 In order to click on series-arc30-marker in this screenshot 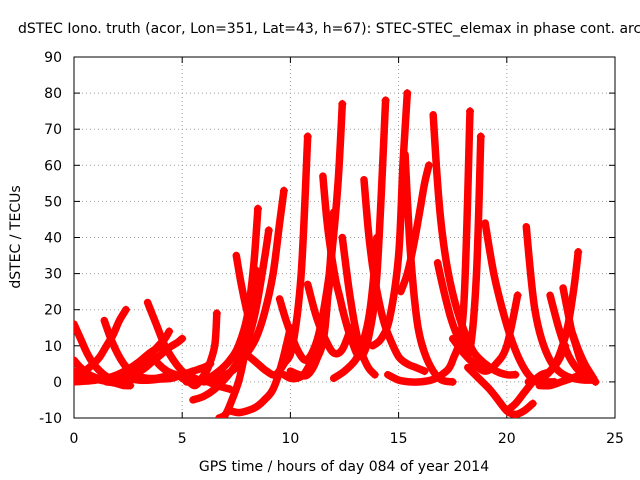, I will do `click(428, 165)`.